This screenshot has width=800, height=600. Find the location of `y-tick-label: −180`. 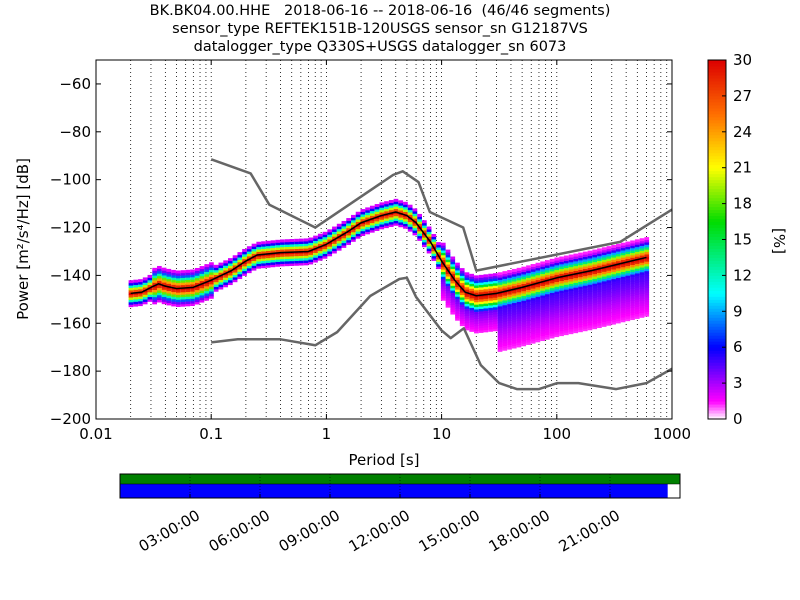

y-tick-label: −180 is located at coordinates (70, 371).